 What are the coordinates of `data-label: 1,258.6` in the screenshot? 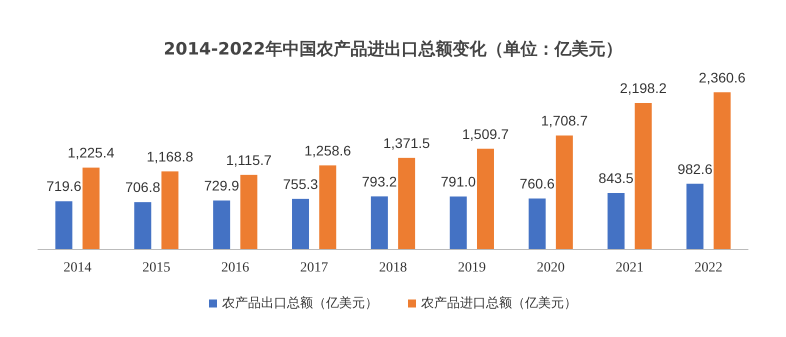 It's located at (328, 150).